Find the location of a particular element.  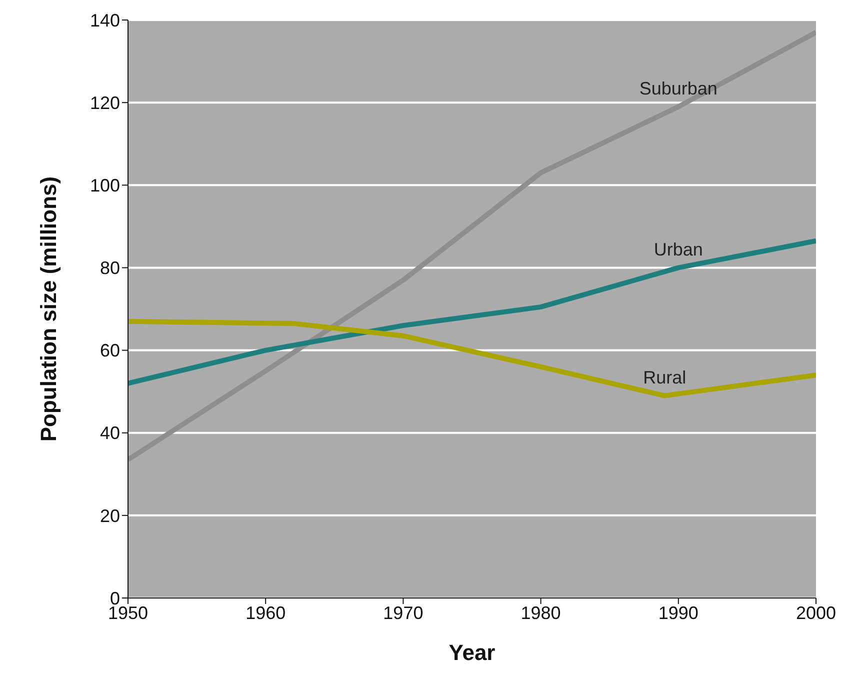

series-label: Rural is located at coordinates (664, 378).